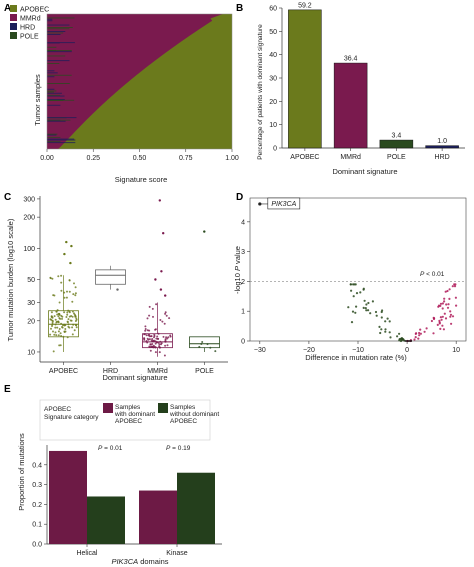 Image resolution: width=474 pixels, height=567 pixels. Describe the element at coordinates (86, 553) in the screenshot. I see `e-xtick-label: Helical` at that location.